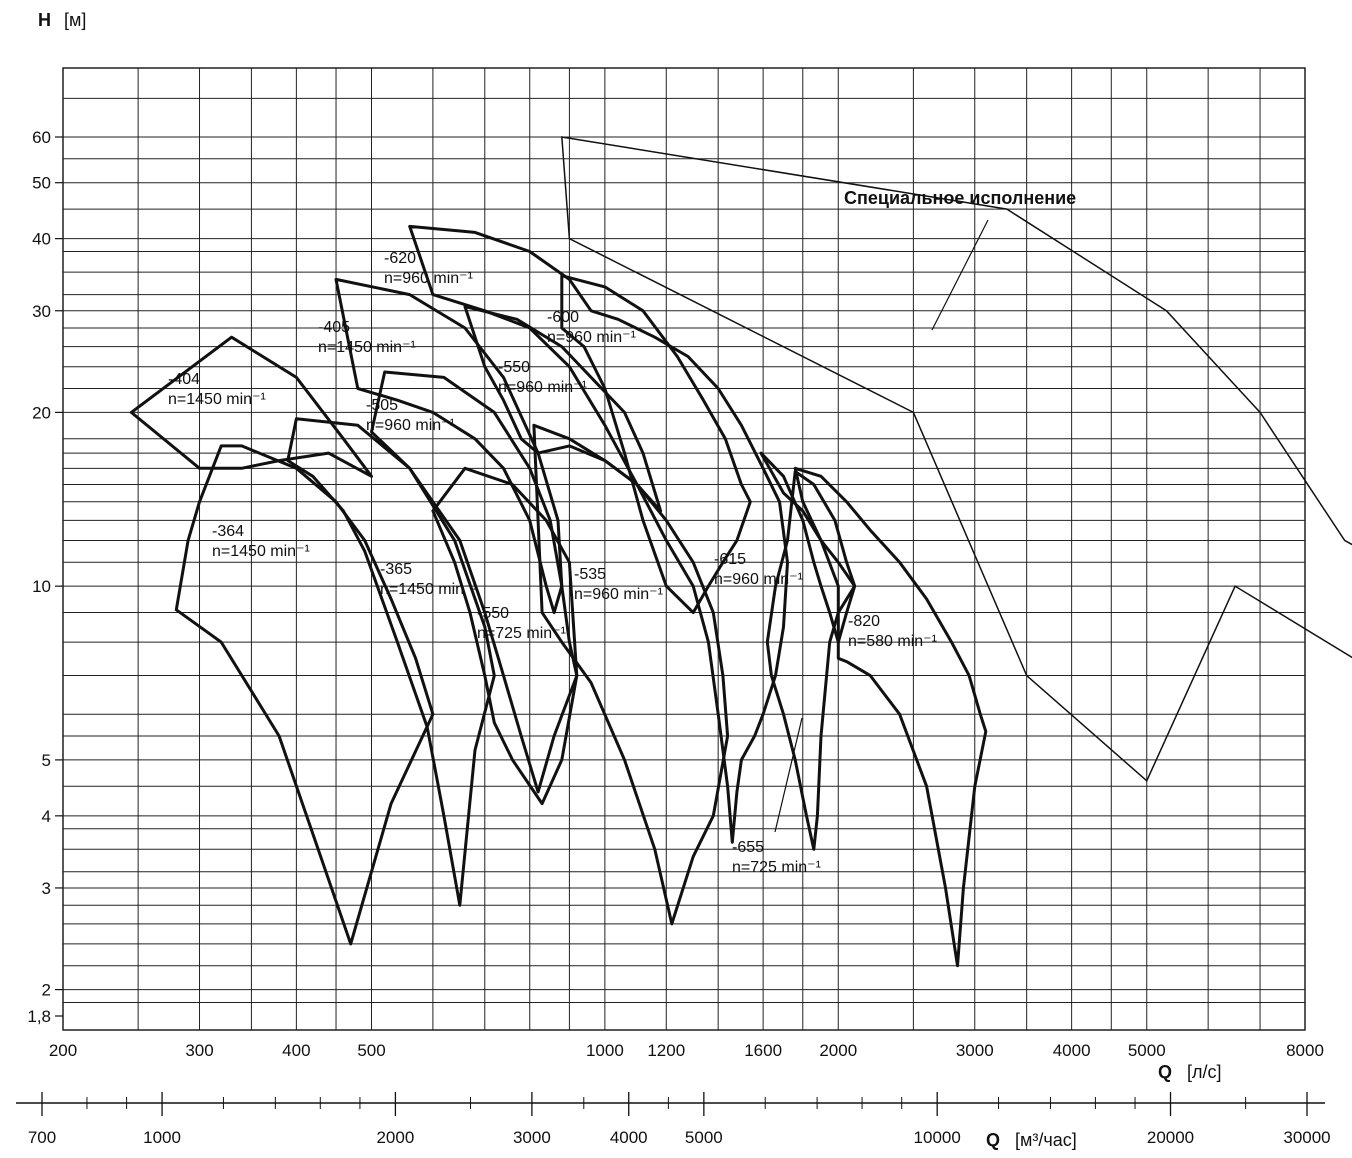  I want to click on y-tick-label: 5, so click(46, 760).